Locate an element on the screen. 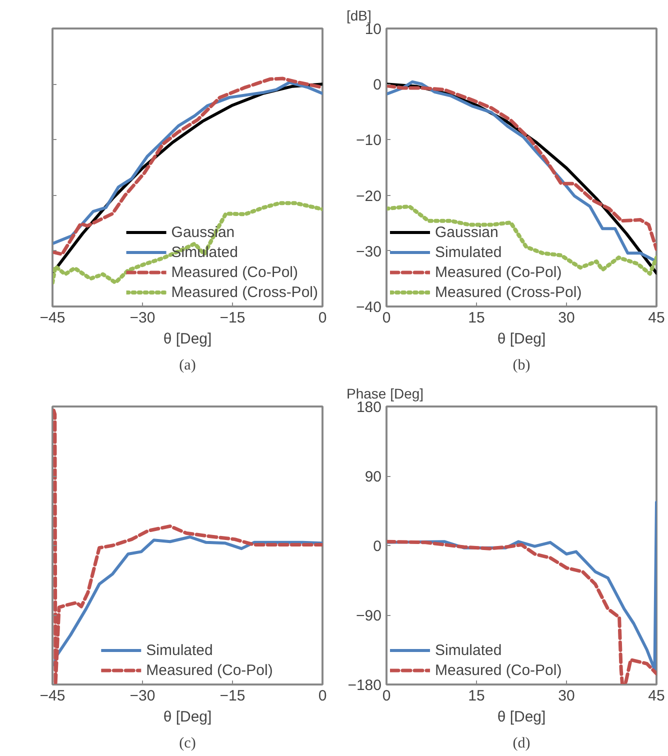 The image size is (668, 756). text: (a) is located at coordinates (187, 366).